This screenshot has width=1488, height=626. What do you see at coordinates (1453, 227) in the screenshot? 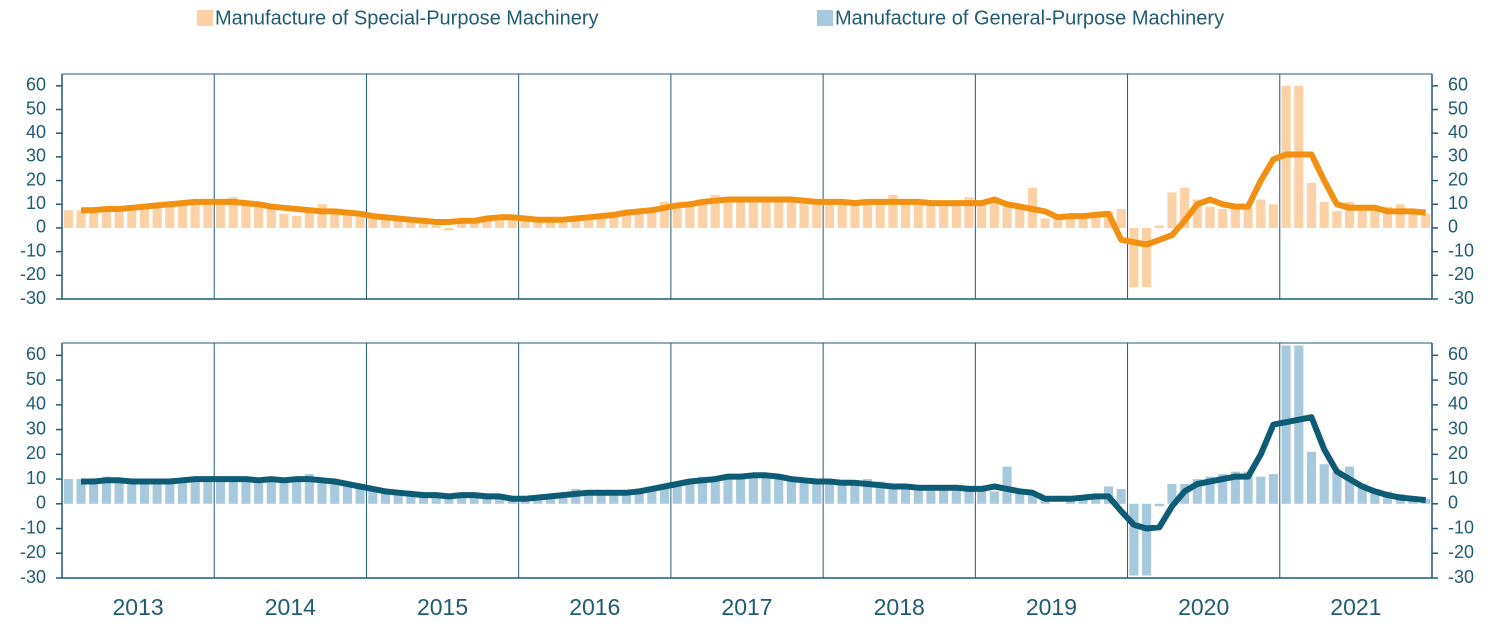
I see `y2-tick-label: 0` at bounding box center [1453, 227].